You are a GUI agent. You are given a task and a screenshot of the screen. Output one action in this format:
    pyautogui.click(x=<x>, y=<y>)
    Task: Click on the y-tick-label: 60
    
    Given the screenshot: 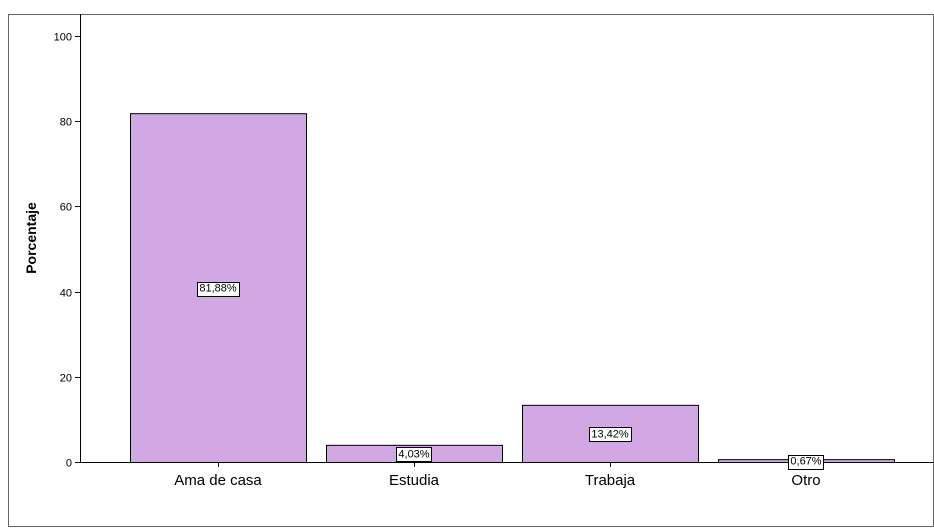 What is the action you would take?
    pyautogui.click(x=66, y=208)
    